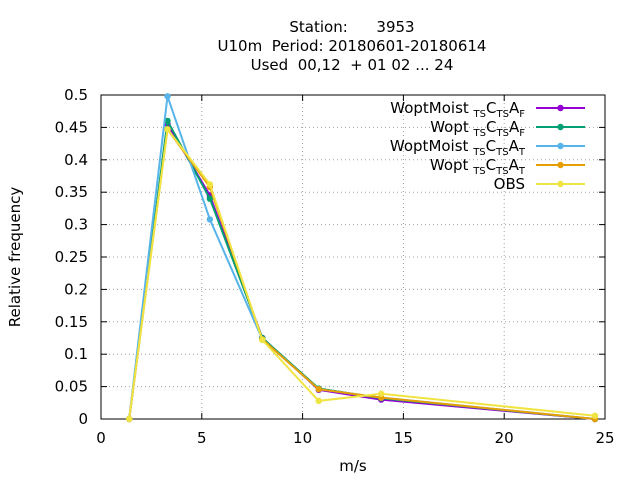  I want to click on legend-label-4: OBS, so click(509, 184).